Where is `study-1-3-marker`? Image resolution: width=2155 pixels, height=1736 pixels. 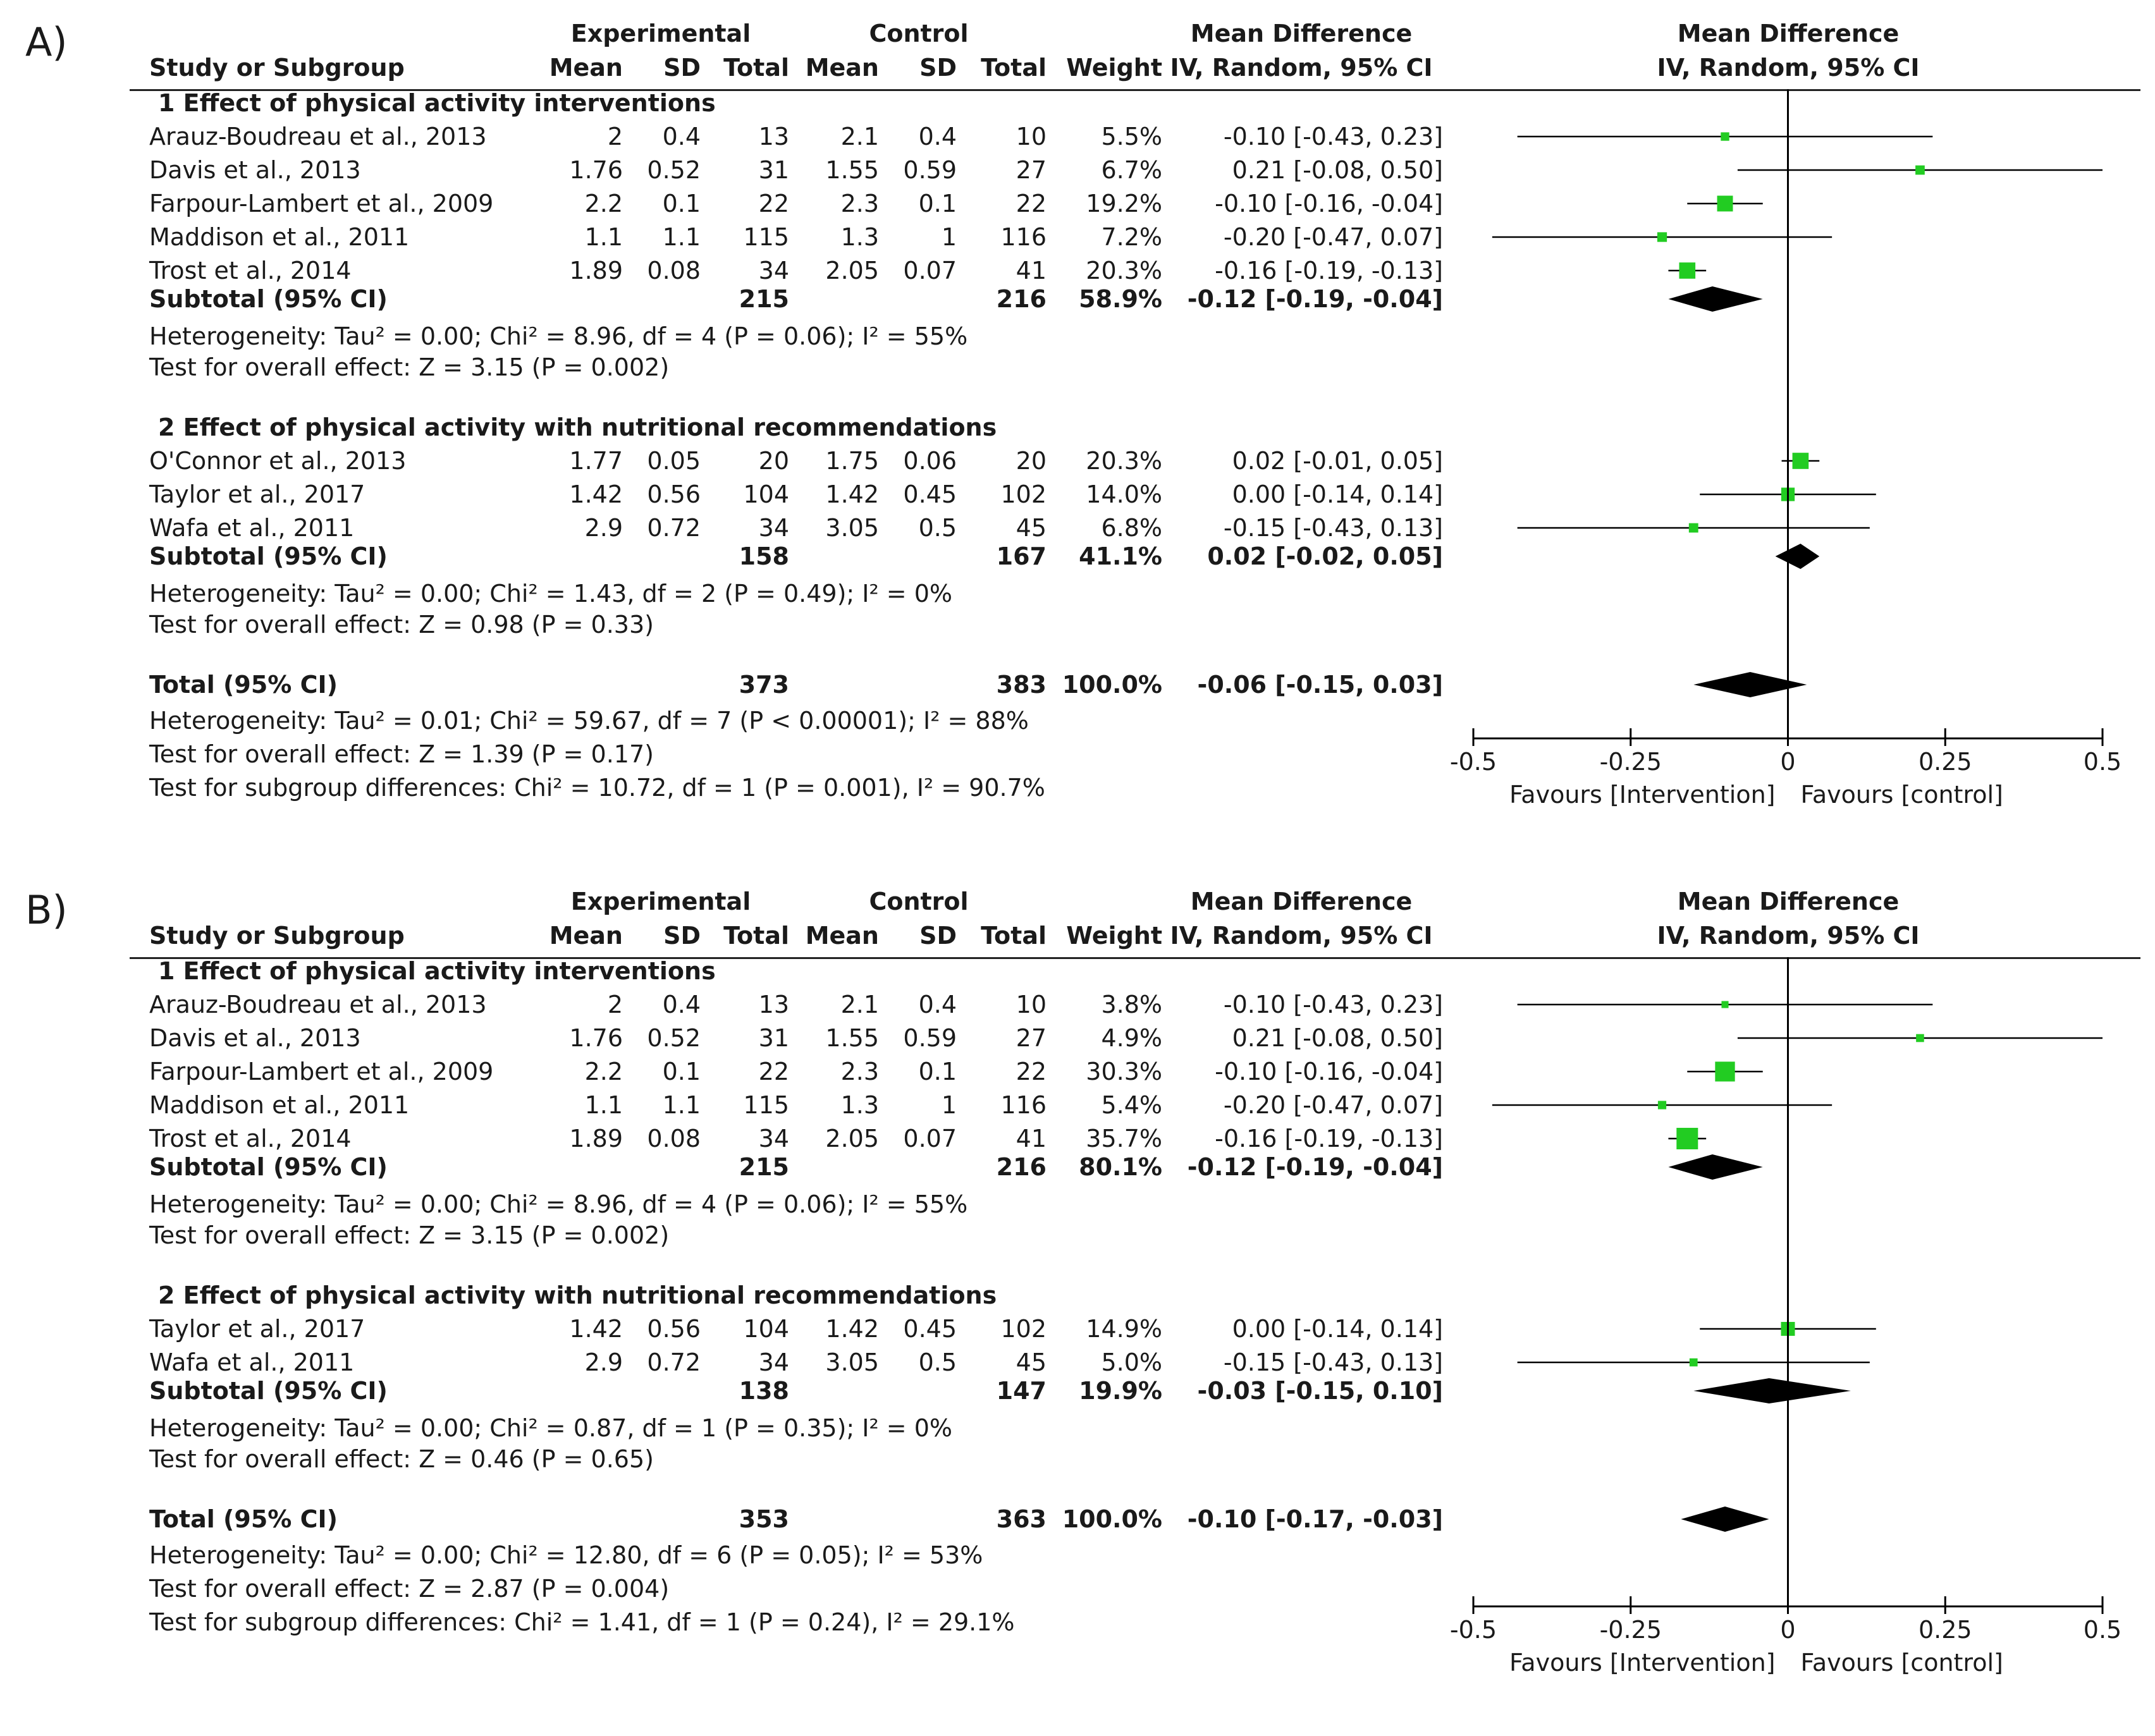
study-1-3-marker is located at coordinates (1725, 1071).